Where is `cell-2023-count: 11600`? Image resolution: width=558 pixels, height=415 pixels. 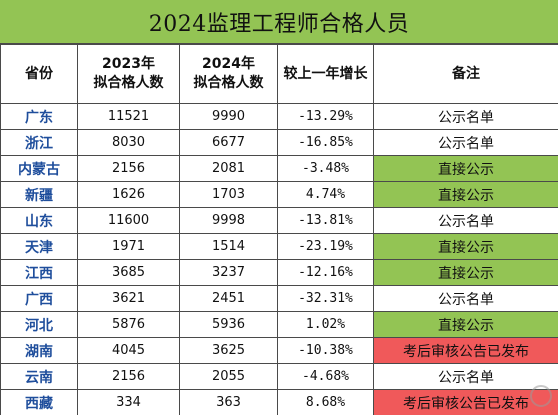 cell-2023-count: 11600 is located at coordinates (128, 220).